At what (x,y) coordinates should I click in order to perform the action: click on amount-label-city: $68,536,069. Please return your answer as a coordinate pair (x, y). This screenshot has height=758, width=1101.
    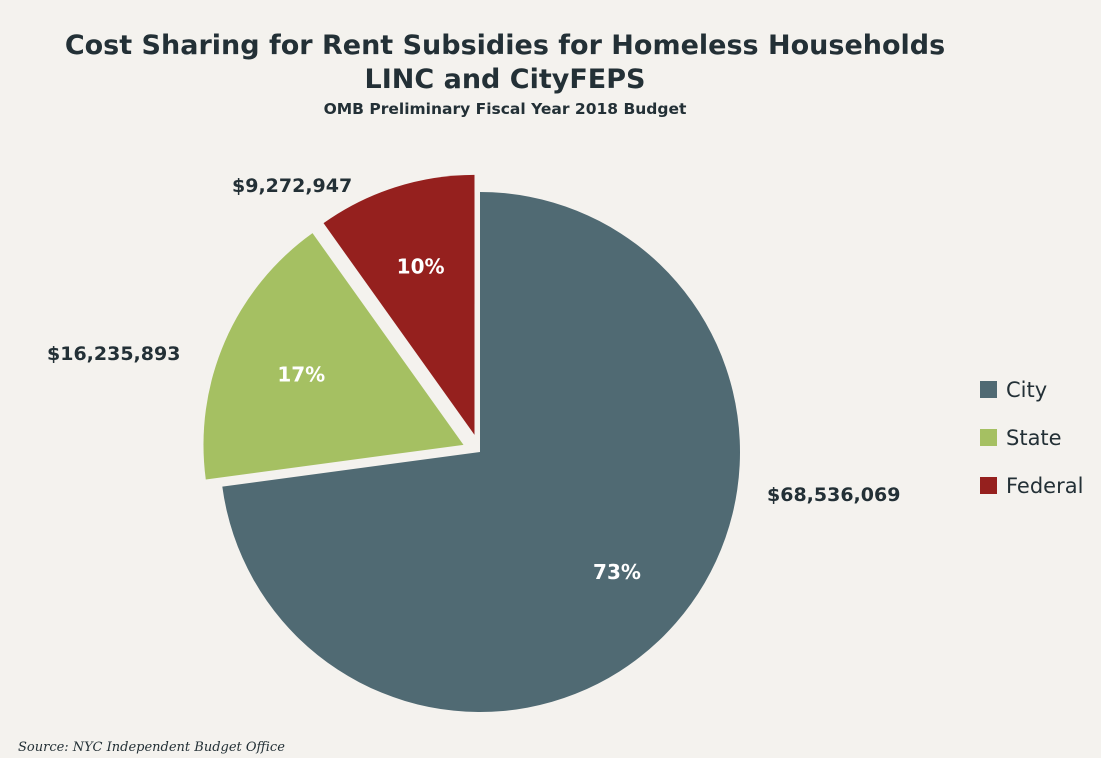
    Looking at the image, I should click on (833, 495).